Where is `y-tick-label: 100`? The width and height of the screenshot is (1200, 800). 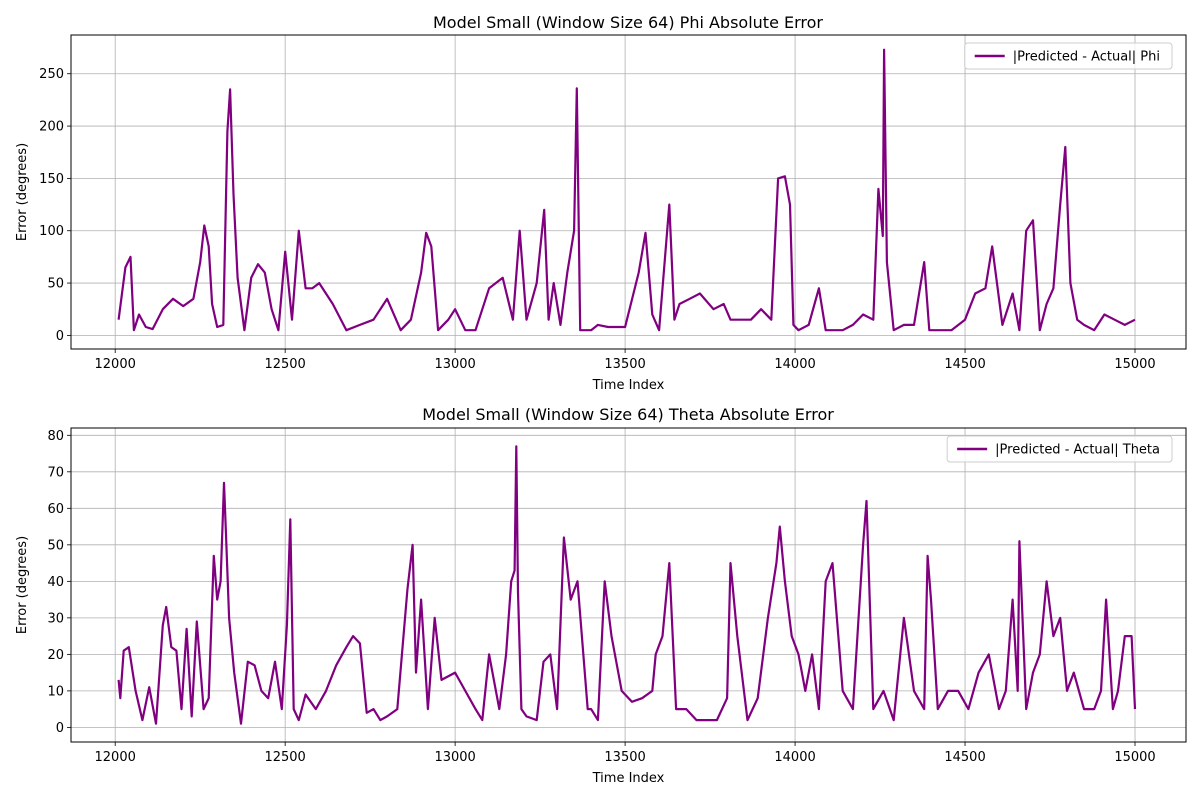 y-tick-label: 100 is located at coordinates (51, 231).